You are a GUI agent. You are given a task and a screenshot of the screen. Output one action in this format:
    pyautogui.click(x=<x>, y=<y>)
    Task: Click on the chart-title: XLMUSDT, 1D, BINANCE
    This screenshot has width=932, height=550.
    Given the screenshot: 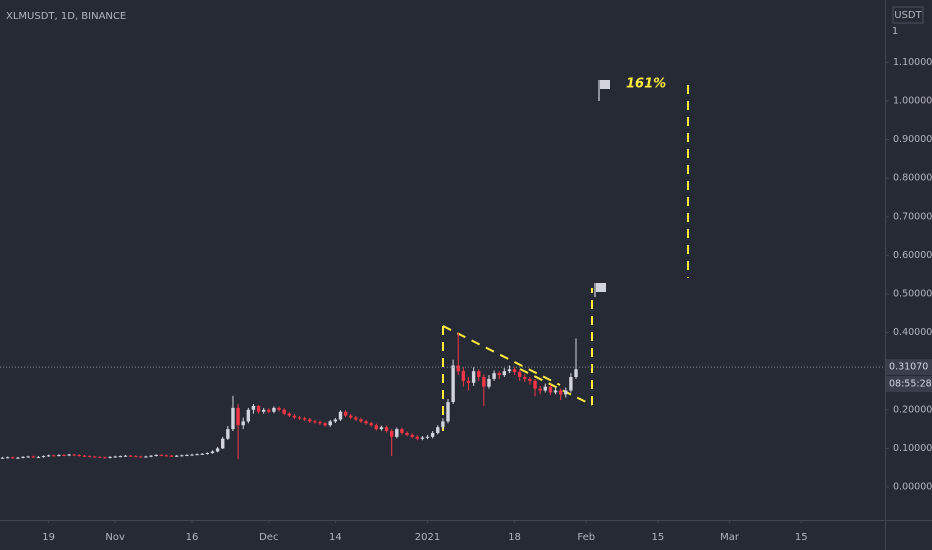 What is the action you would take?
    pyautogui.click(x=66, y=16)
    